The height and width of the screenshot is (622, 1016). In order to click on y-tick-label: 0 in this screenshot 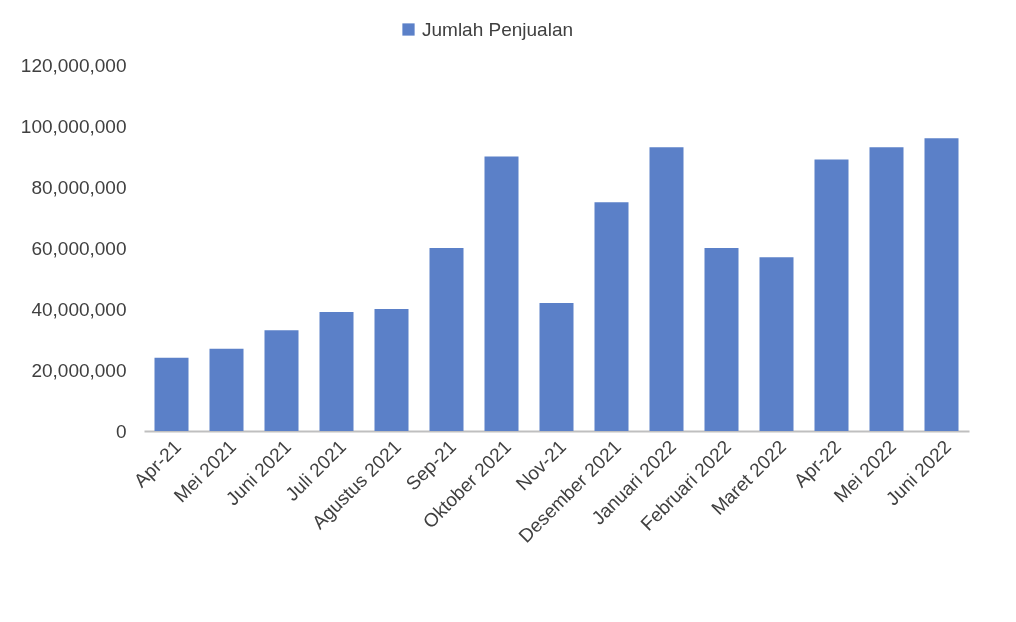, I will do `click(121, 431)`.